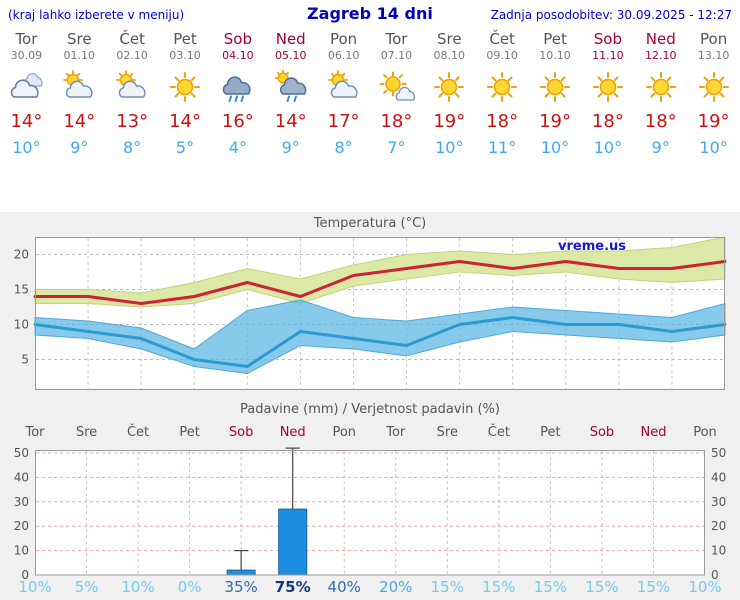  I want to click on day-date: 07.10, so click(396, 55).